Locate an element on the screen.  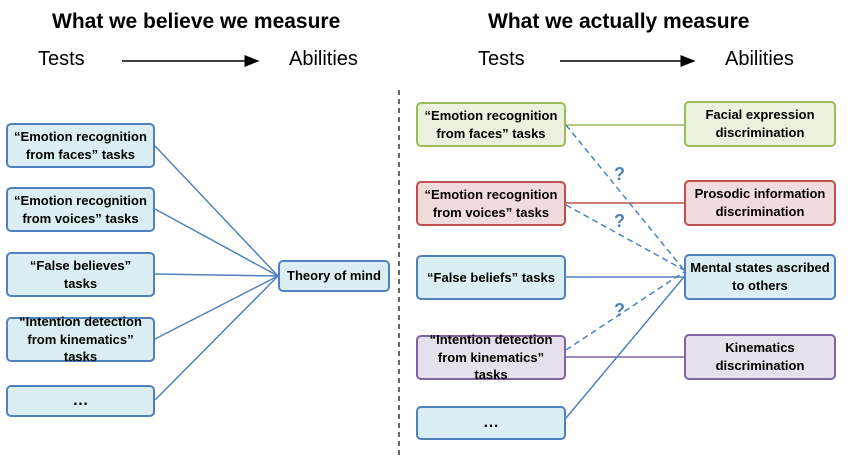
right-ability-mental-states: Mental states ascribed to others is located at coordinates (760, 277).